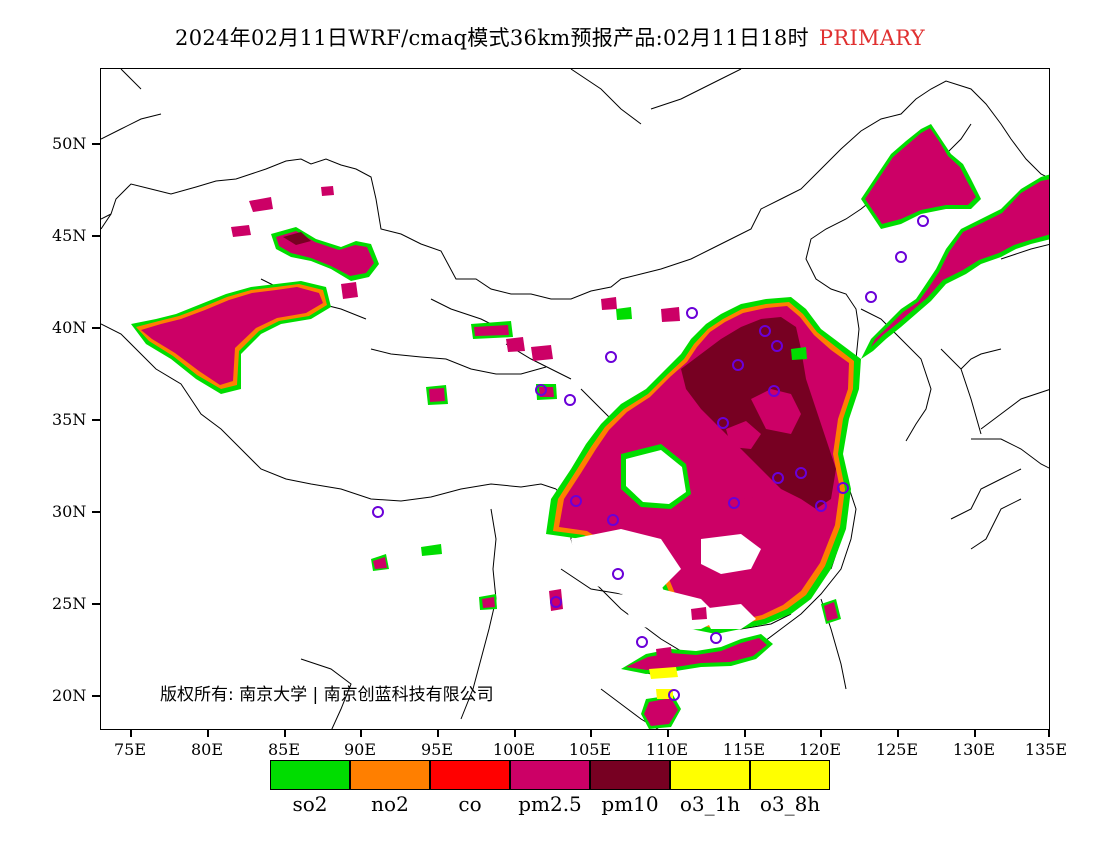 This screenshot has height=850, width=1100. What do you see at coordinates (667, 749) in the screenshot?
I see `lon-label-110e: 110E` at bounding box center [667, 749].